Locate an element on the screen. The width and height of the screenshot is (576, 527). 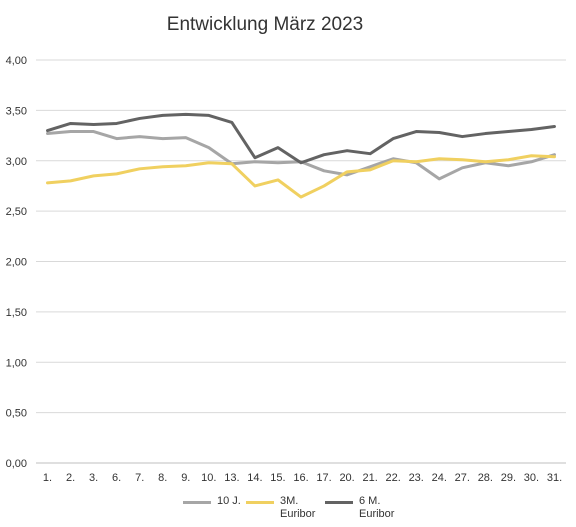
x-tick-label: 10. is located at coordinates (208, 478).